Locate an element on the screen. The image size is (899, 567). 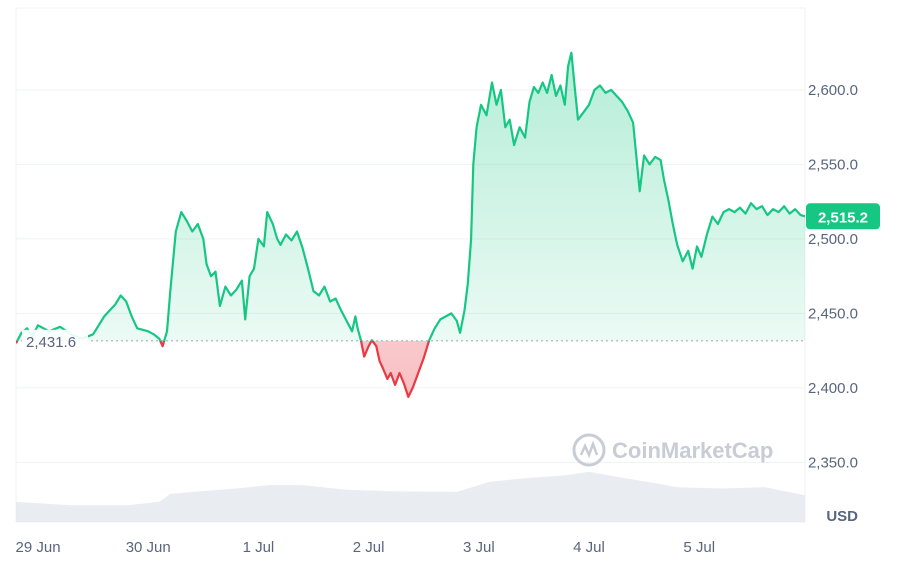
currency-unit-label: USD is located at coordinates (842, 516).